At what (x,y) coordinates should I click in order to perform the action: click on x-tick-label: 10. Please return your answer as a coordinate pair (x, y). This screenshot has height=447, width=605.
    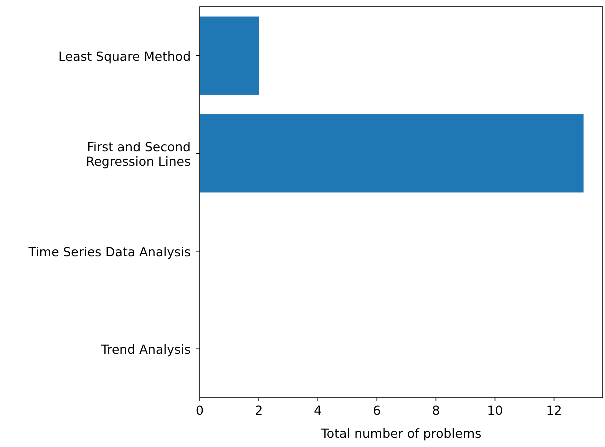
    Looking at the image, I should click on (495, 410).